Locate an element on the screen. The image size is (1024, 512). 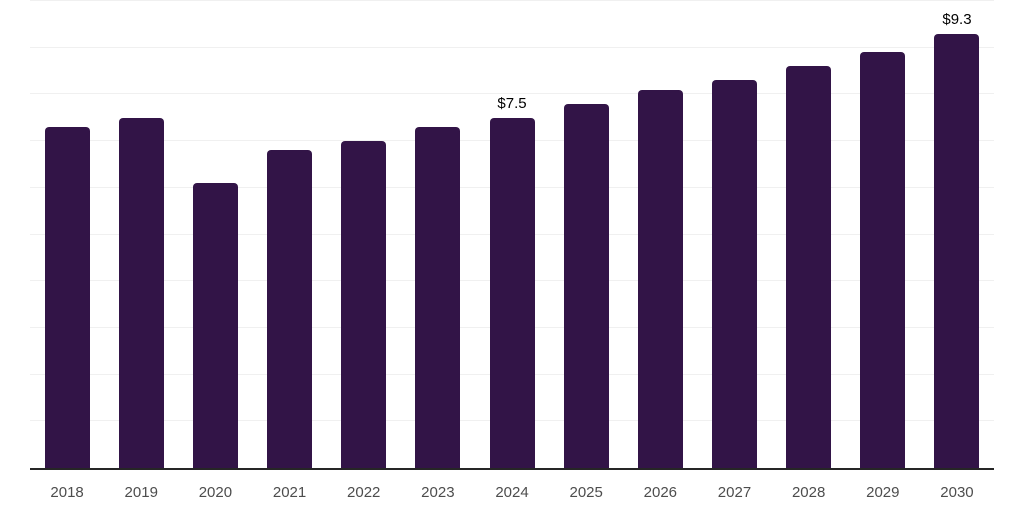
bar-column-2023 is located at coordinates (438, 234).